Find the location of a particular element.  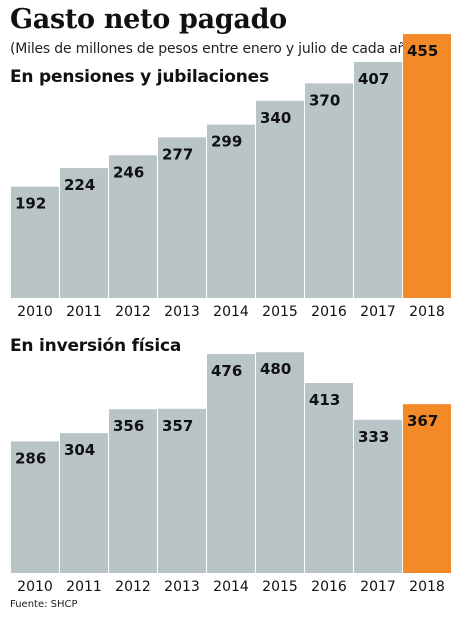

pensiones-tick-label-2016: 2016 is located at coordinates (329, 312).